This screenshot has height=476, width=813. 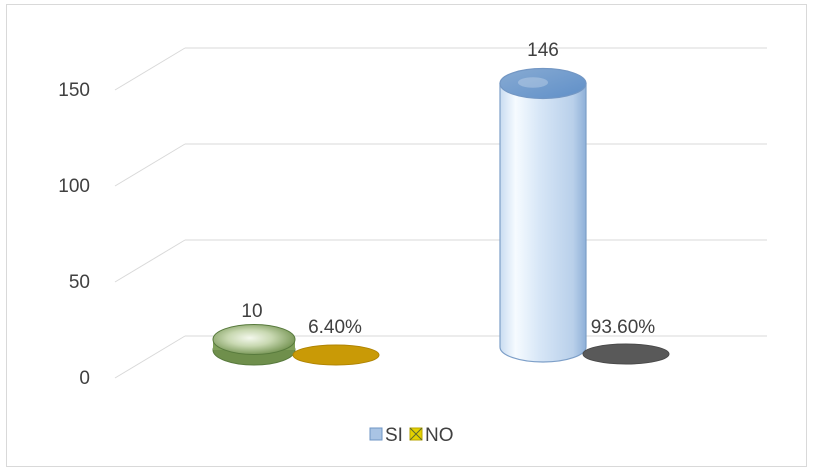 I want to click on y-tick-label: 100, so click(x=74, y=186).